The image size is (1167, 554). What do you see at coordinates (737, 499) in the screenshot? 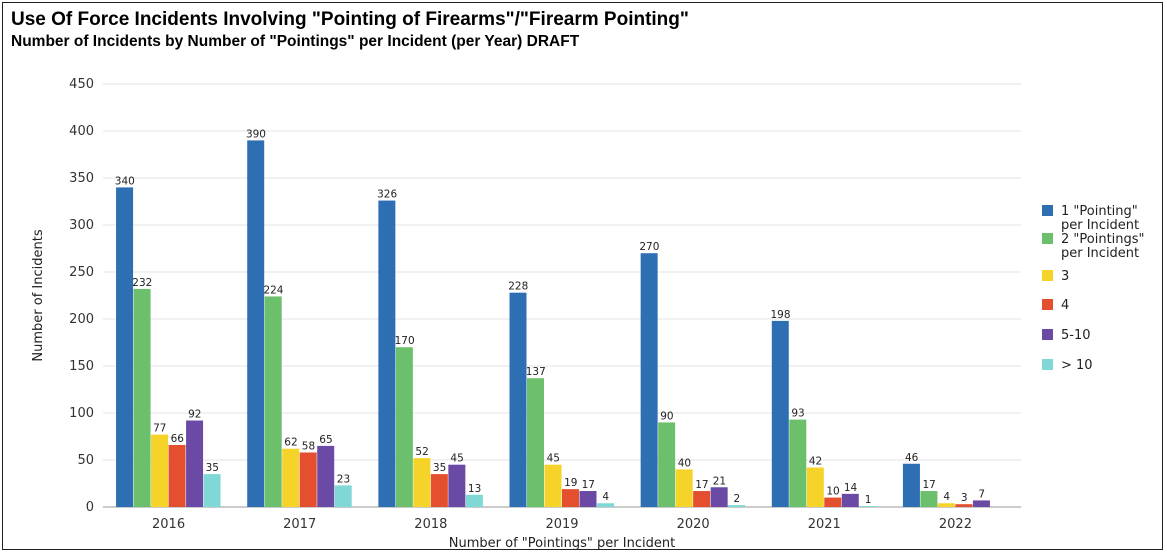
I see `data-label: 2` at bounding box center [737, 499].